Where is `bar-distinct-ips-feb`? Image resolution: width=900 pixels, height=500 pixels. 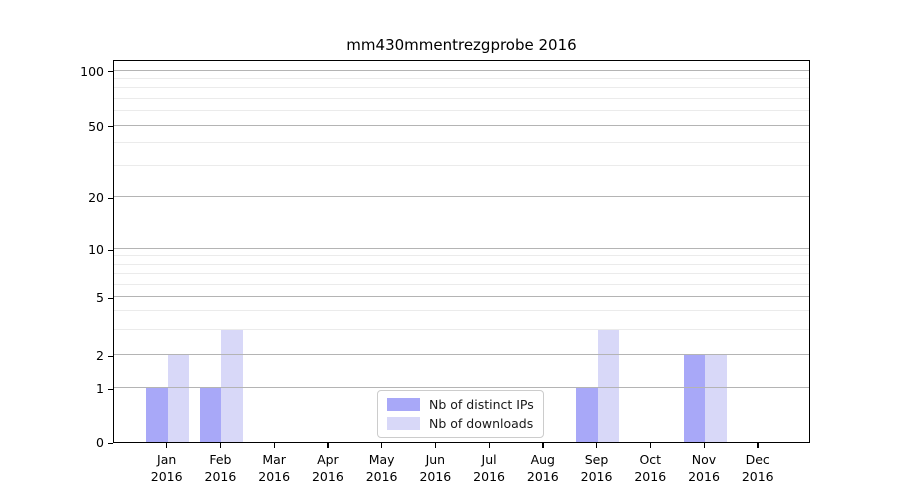
bar-distinct-ips-feb is located at coordinates (210, 415).